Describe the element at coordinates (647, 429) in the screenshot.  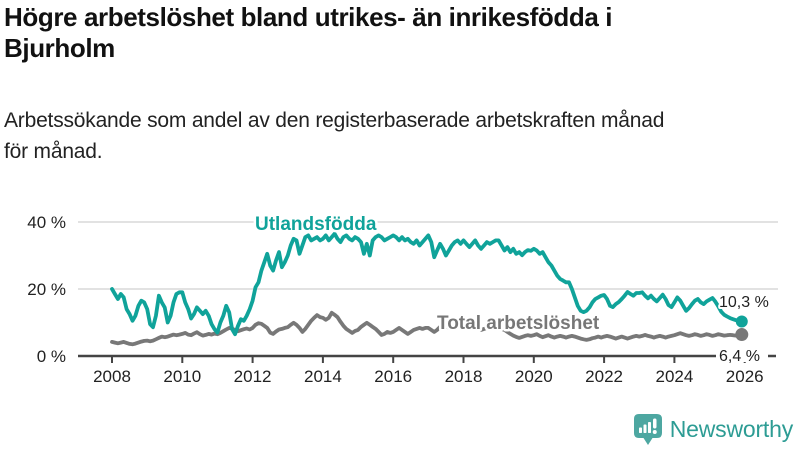
I see `newsworthy-icon` at that location.